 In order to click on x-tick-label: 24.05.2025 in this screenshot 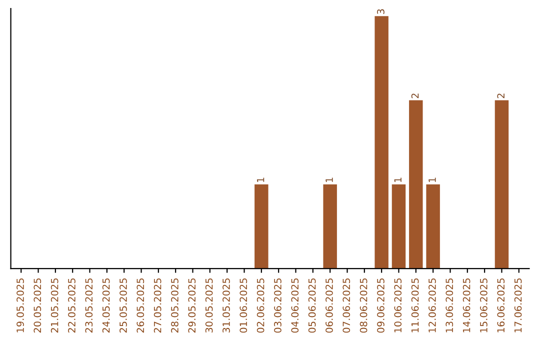, I will do `click(106, 305)`.